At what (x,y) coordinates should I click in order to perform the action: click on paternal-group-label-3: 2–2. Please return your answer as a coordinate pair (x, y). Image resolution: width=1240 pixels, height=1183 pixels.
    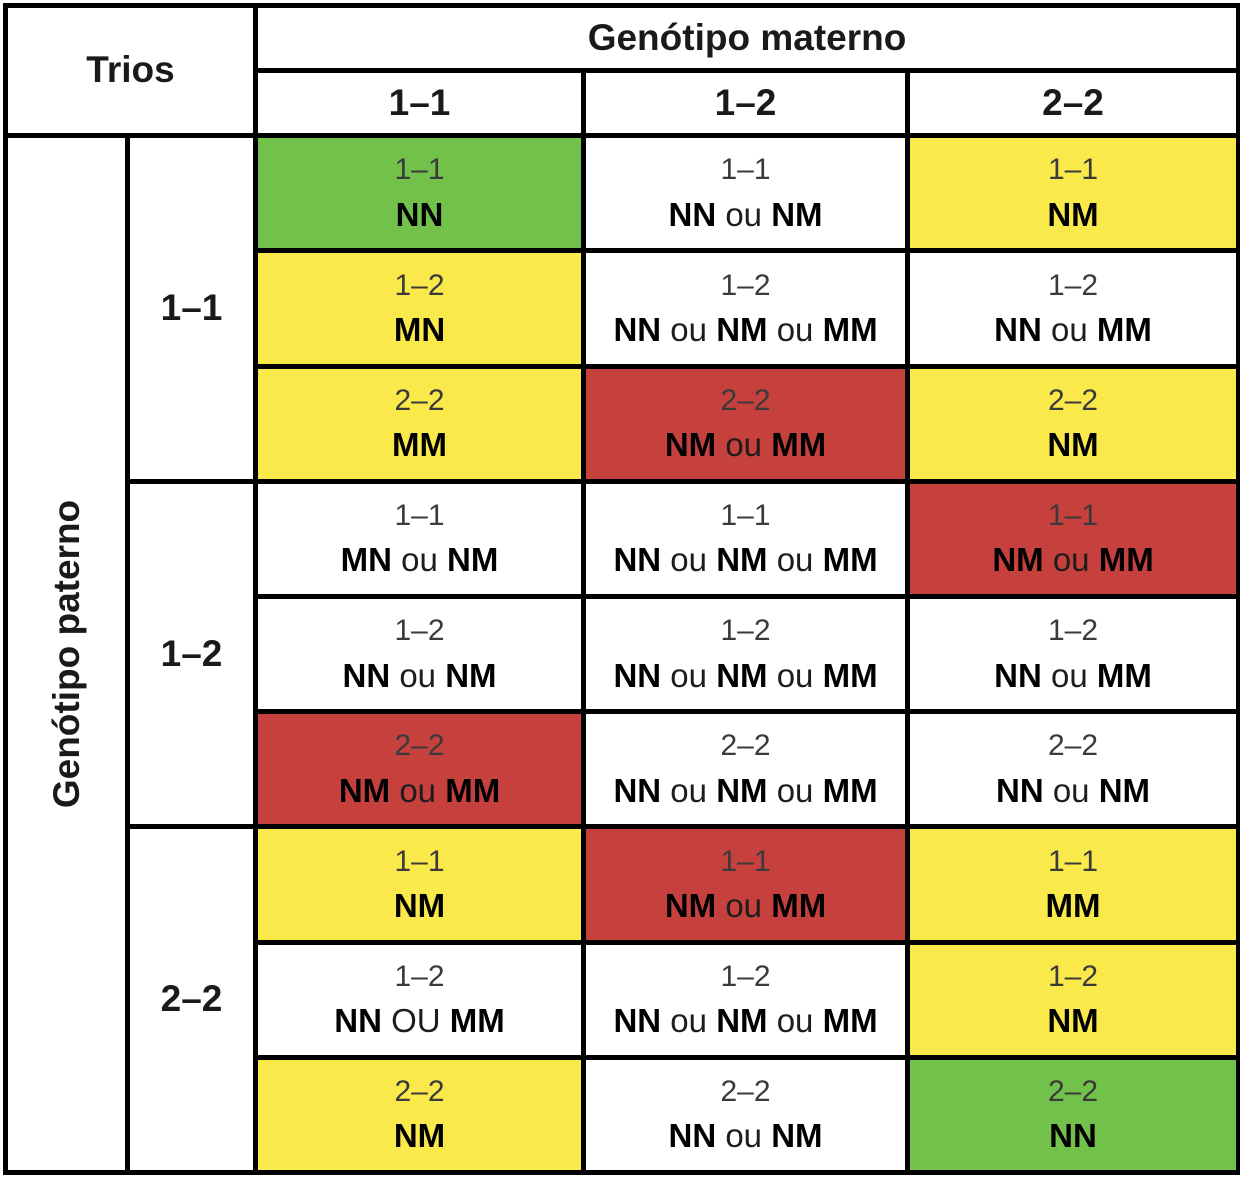
    Looking at the image, I should click on (191, 999).